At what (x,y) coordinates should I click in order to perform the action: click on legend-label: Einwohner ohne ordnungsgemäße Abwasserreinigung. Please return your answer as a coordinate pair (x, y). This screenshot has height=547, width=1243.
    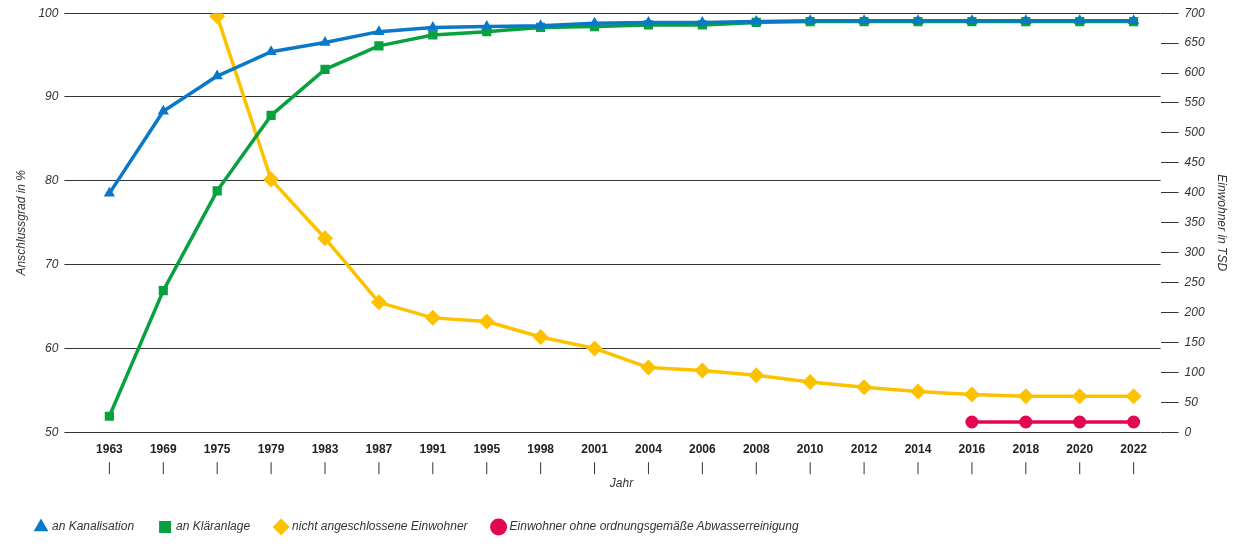
    Looking at the image, I should click on (654, 526).